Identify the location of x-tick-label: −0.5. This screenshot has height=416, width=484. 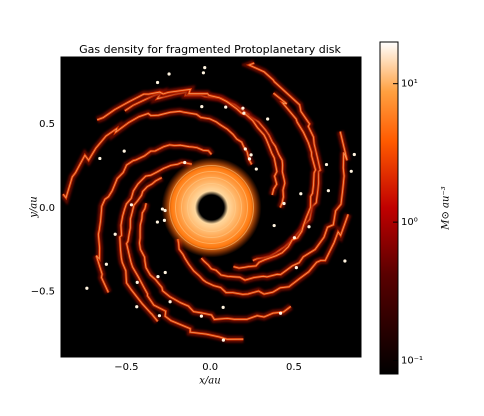
(126, 367).